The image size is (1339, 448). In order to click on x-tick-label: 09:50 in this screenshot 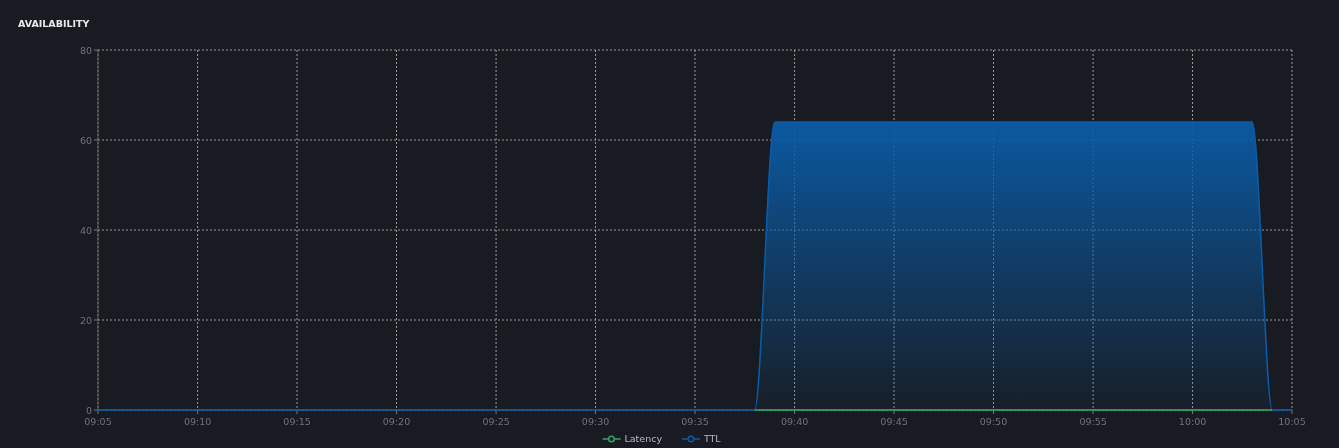, I will do `click(993, 421)`.